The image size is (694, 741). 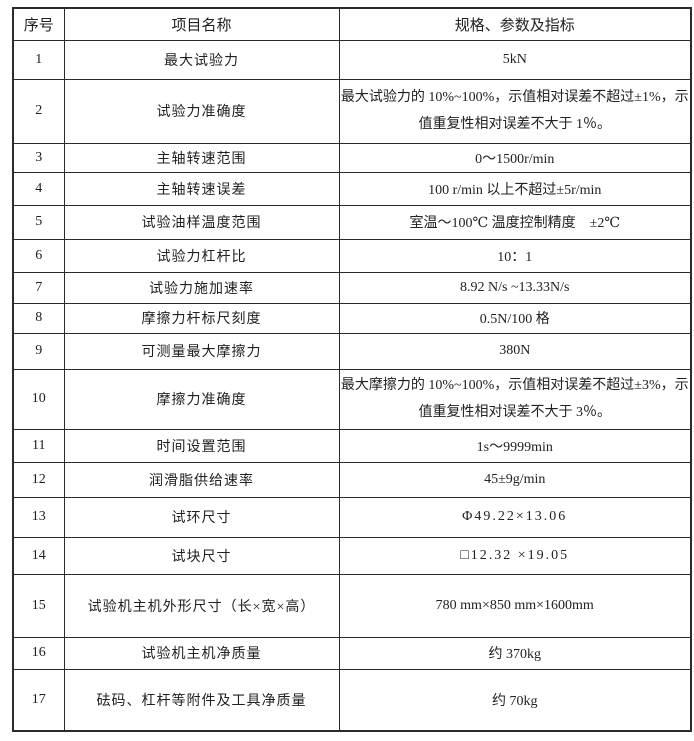 What do you see at coordinates (38, 555) in the screenshot?
I see `row-no-cell: 14` at bounding box center [38, 555].